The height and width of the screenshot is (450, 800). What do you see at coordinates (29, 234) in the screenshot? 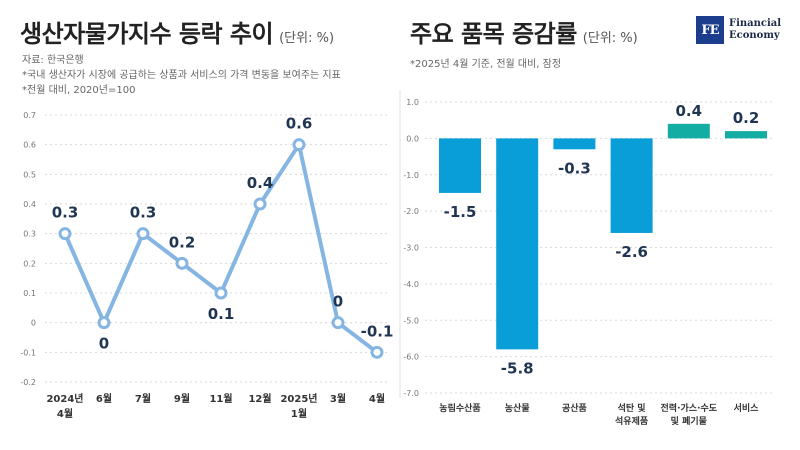
I see `y-tick-label: 0.3` at bounding box center [29, 234].